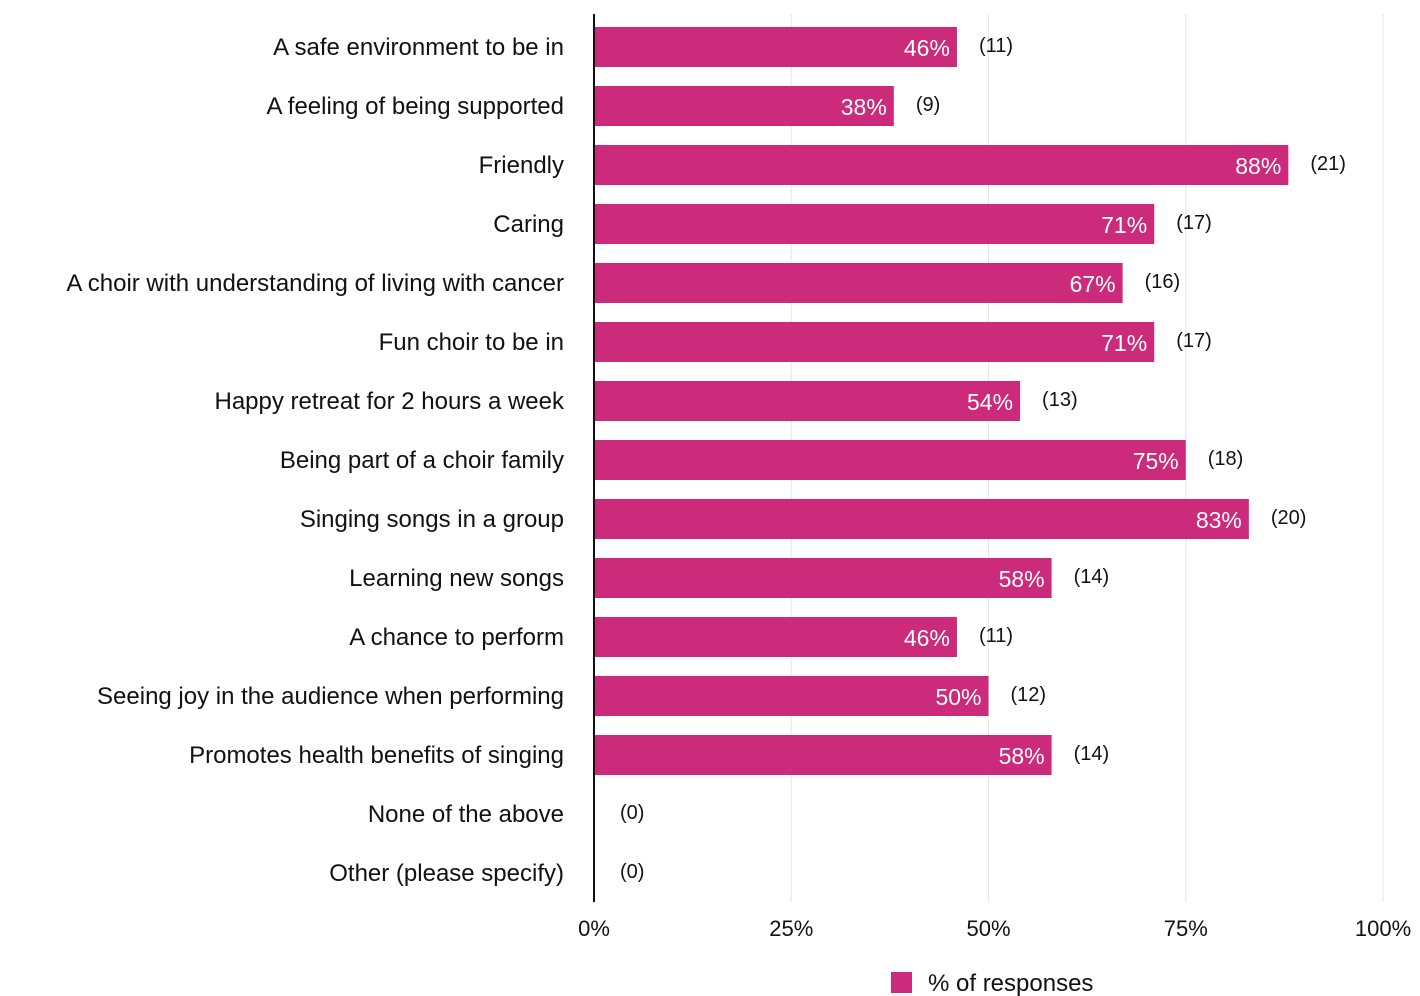  What do you see at coordinates (1219, 520) in the screenshot?
I see `bar-value-label: 83%` at bounding box center [1219, 520].